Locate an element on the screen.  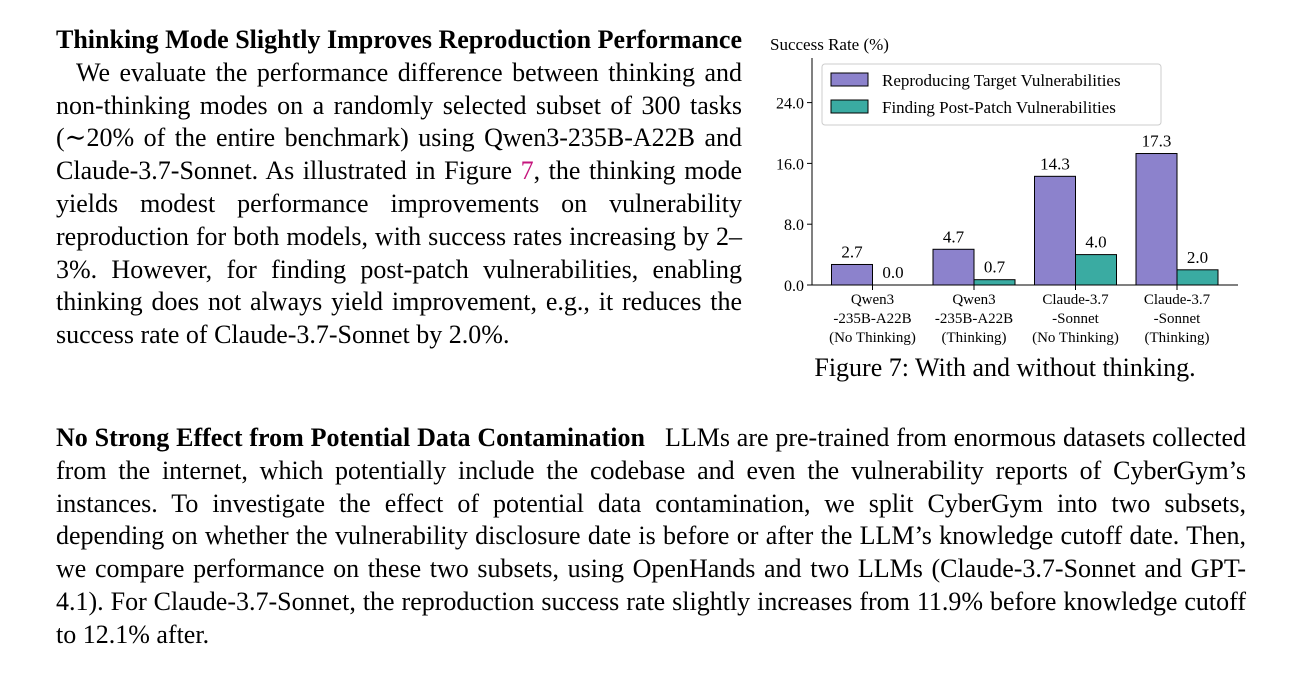
bar-value-label: 4.0 is located at coordinates (1095, 242).